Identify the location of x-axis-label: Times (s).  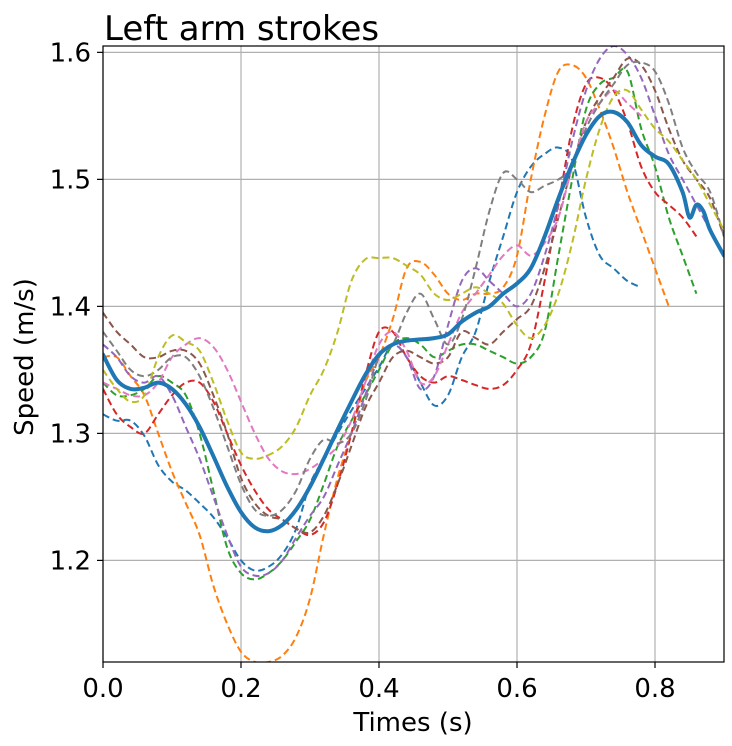
(412, 723).